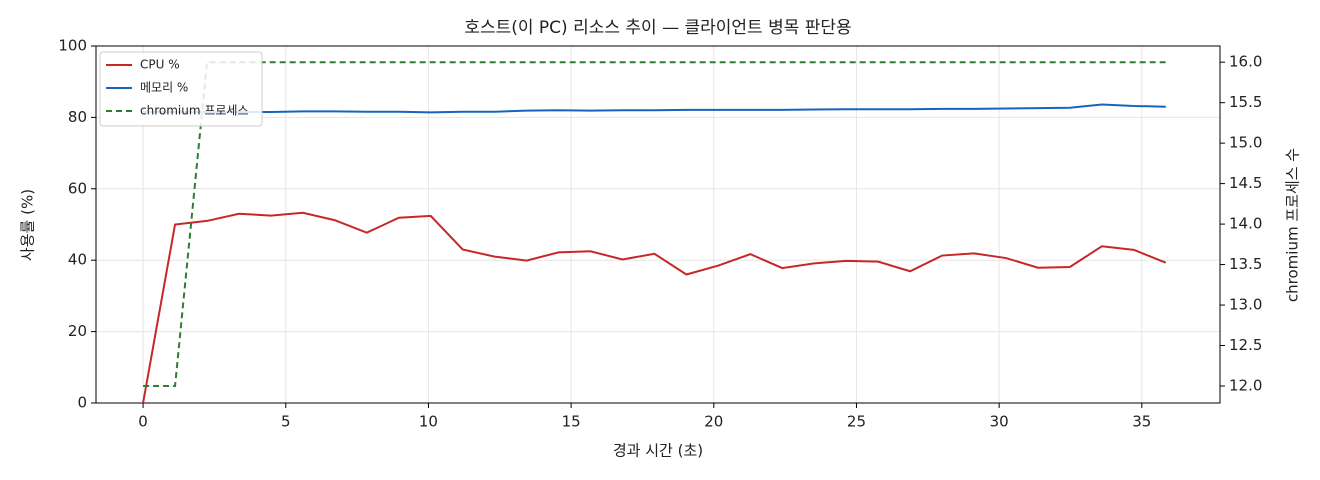 This screenshot has width=1320, height=480. Describe the element at coordinates (1245, 143) in the screenshot. I see `y2-tick-label: 15.0` at that location.